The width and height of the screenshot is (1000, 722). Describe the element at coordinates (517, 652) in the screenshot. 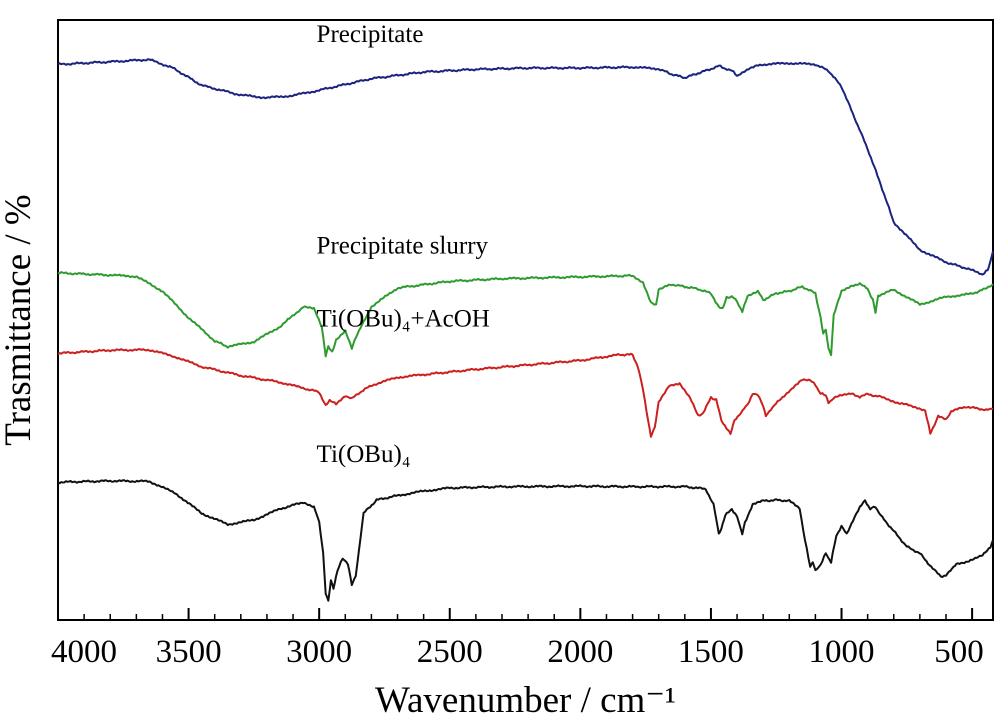

I see `x-axis-tick-labels: 4000 3500 3000 2500 2000 1500 1000 500` at that location.